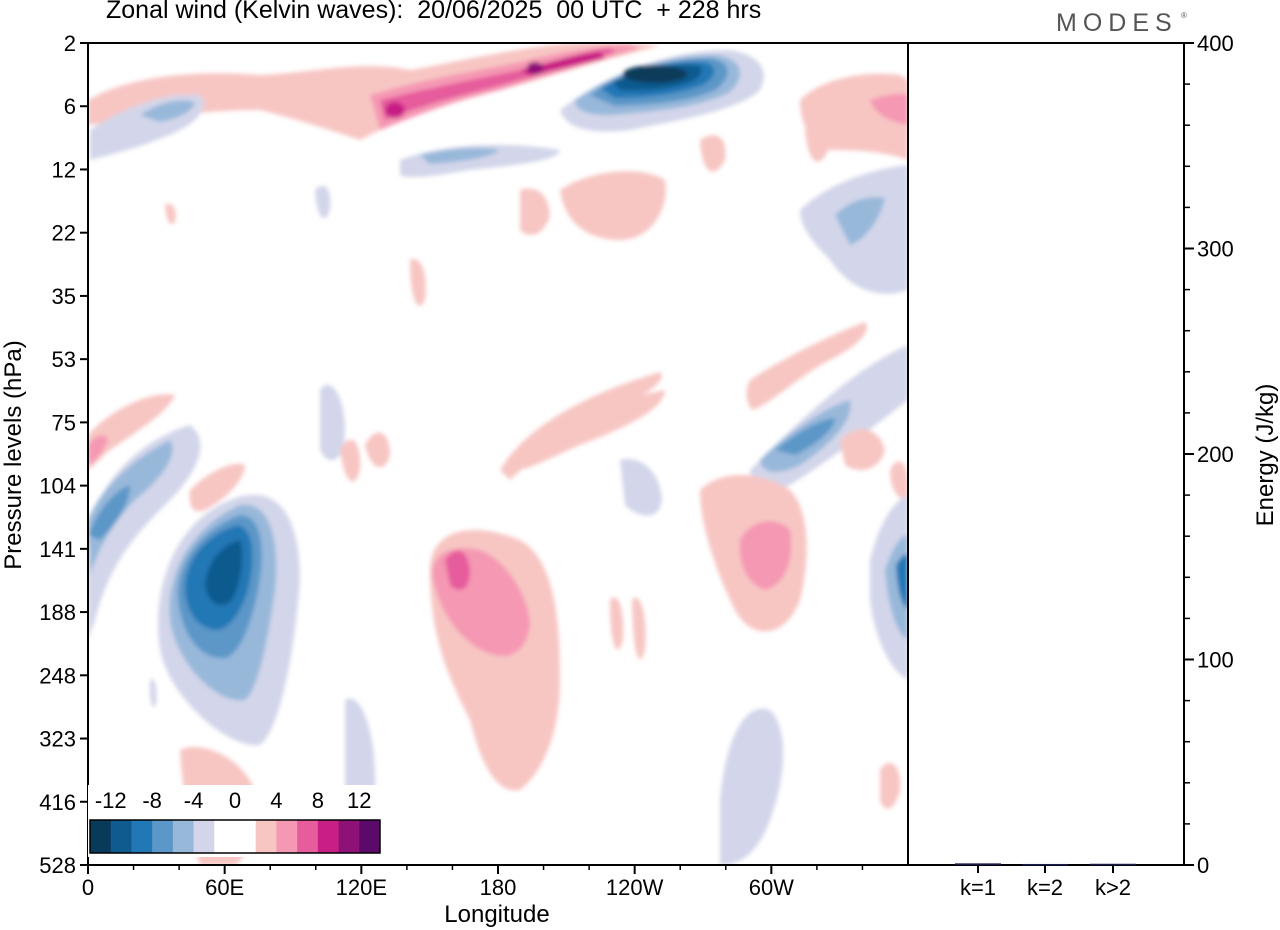  I want to click on y-tick-label: 22, so click(64, 233).